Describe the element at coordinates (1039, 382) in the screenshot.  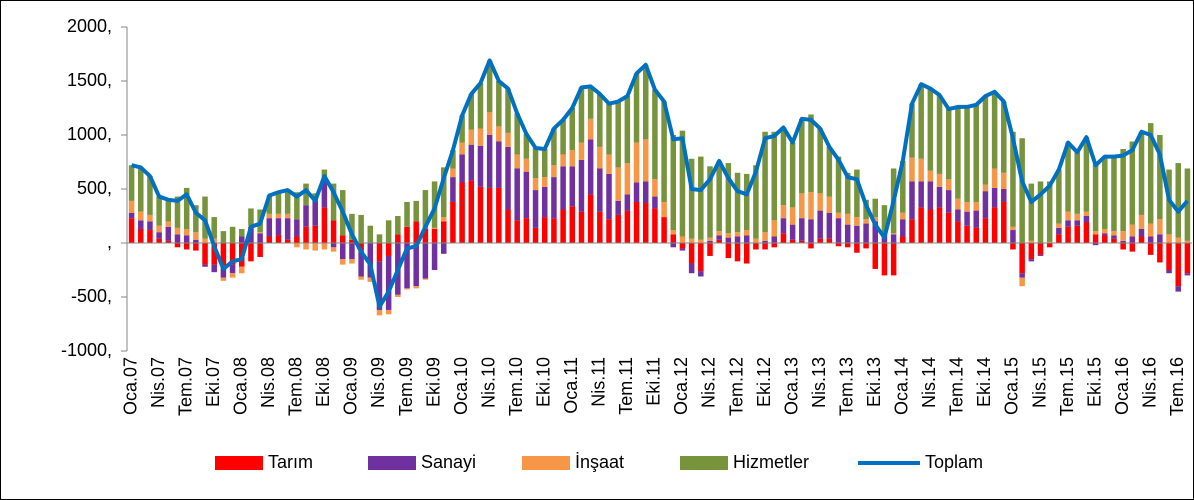
I see `x-tick-label: Nis.15` at that location.